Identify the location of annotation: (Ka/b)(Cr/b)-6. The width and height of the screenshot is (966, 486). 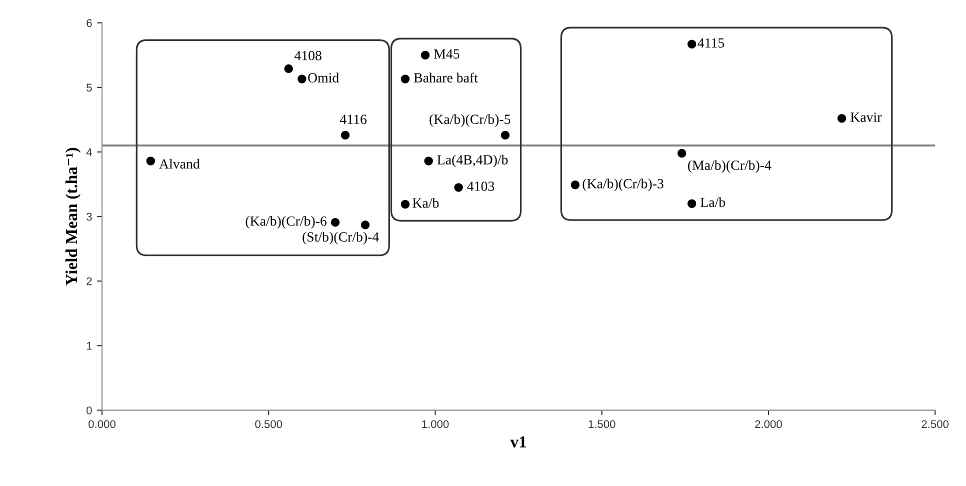
(286, 222).